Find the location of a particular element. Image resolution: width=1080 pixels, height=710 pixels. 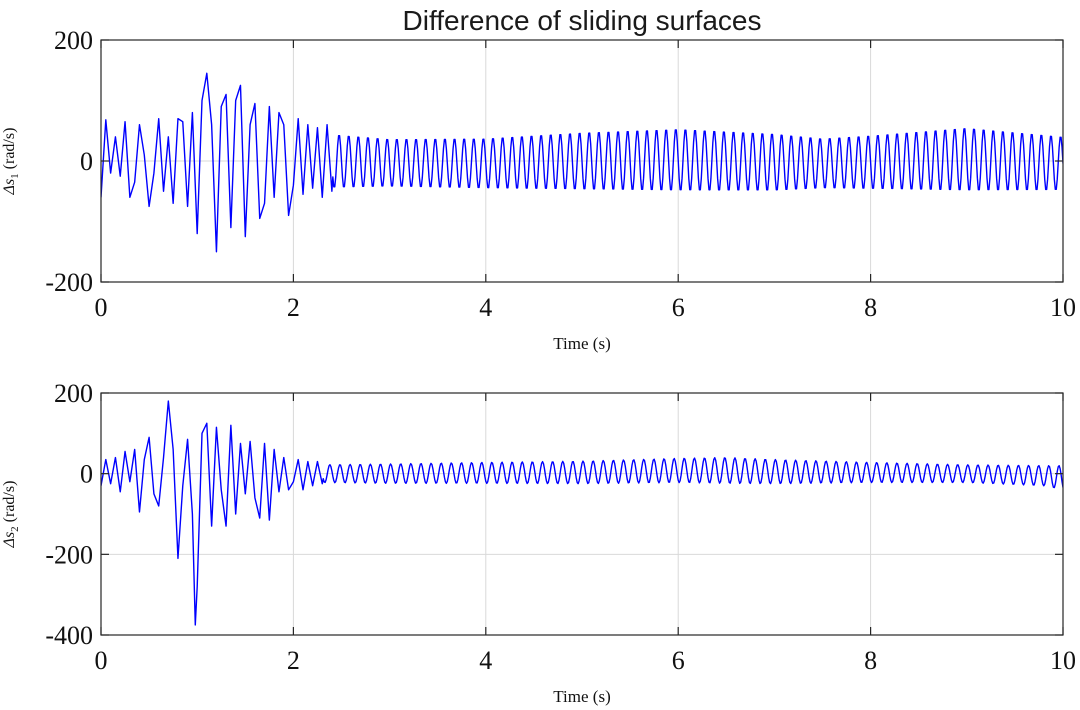

y-axis-label-subscript: 2 is located at coordinates (15, 529).